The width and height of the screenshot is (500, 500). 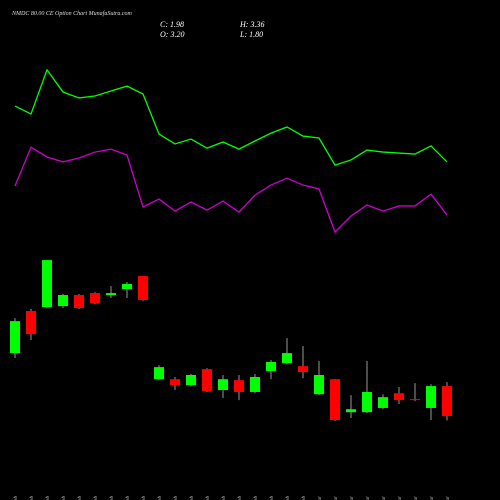 What do you see at coordinates (128, 498) in the screenshot?
I see `x-tick-label: 11 Feb` at bounding box center [128, 498].